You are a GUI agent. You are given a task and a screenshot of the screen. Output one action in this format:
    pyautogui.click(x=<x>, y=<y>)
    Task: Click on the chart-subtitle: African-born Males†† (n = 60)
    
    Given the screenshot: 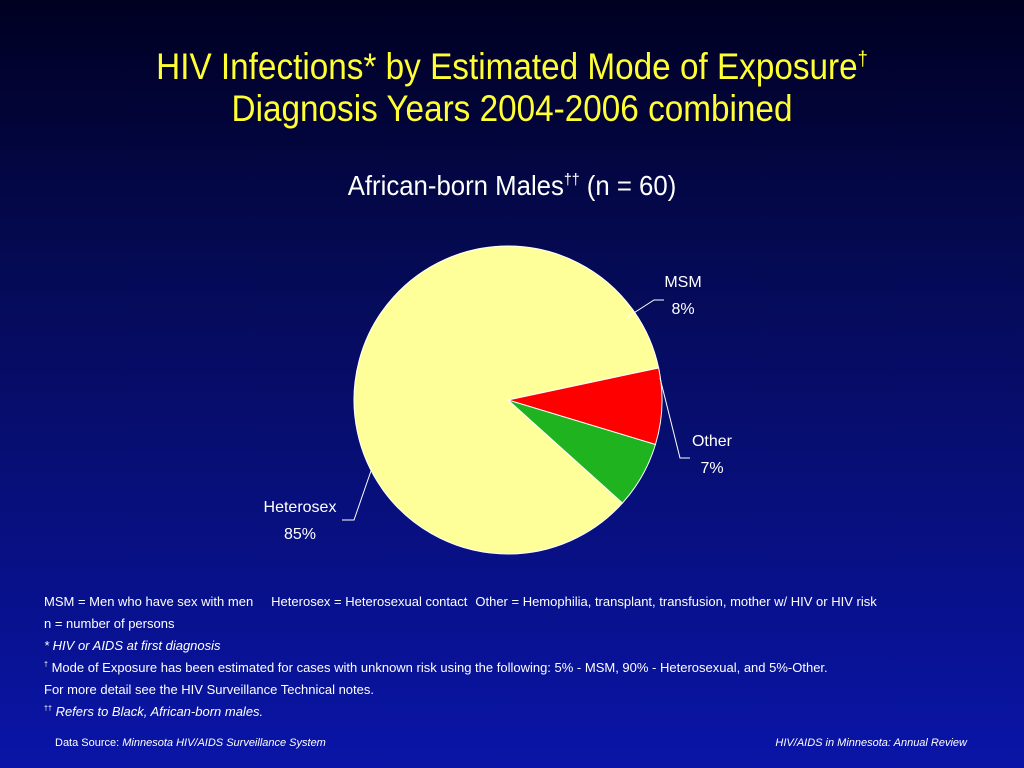 What is the action you would take?
    pyautogui.click(x=512, y=185)
    